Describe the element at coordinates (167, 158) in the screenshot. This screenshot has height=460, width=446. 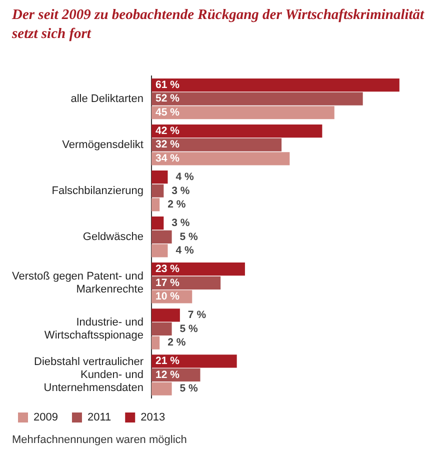
I see `data-label: 34 %` at that location.